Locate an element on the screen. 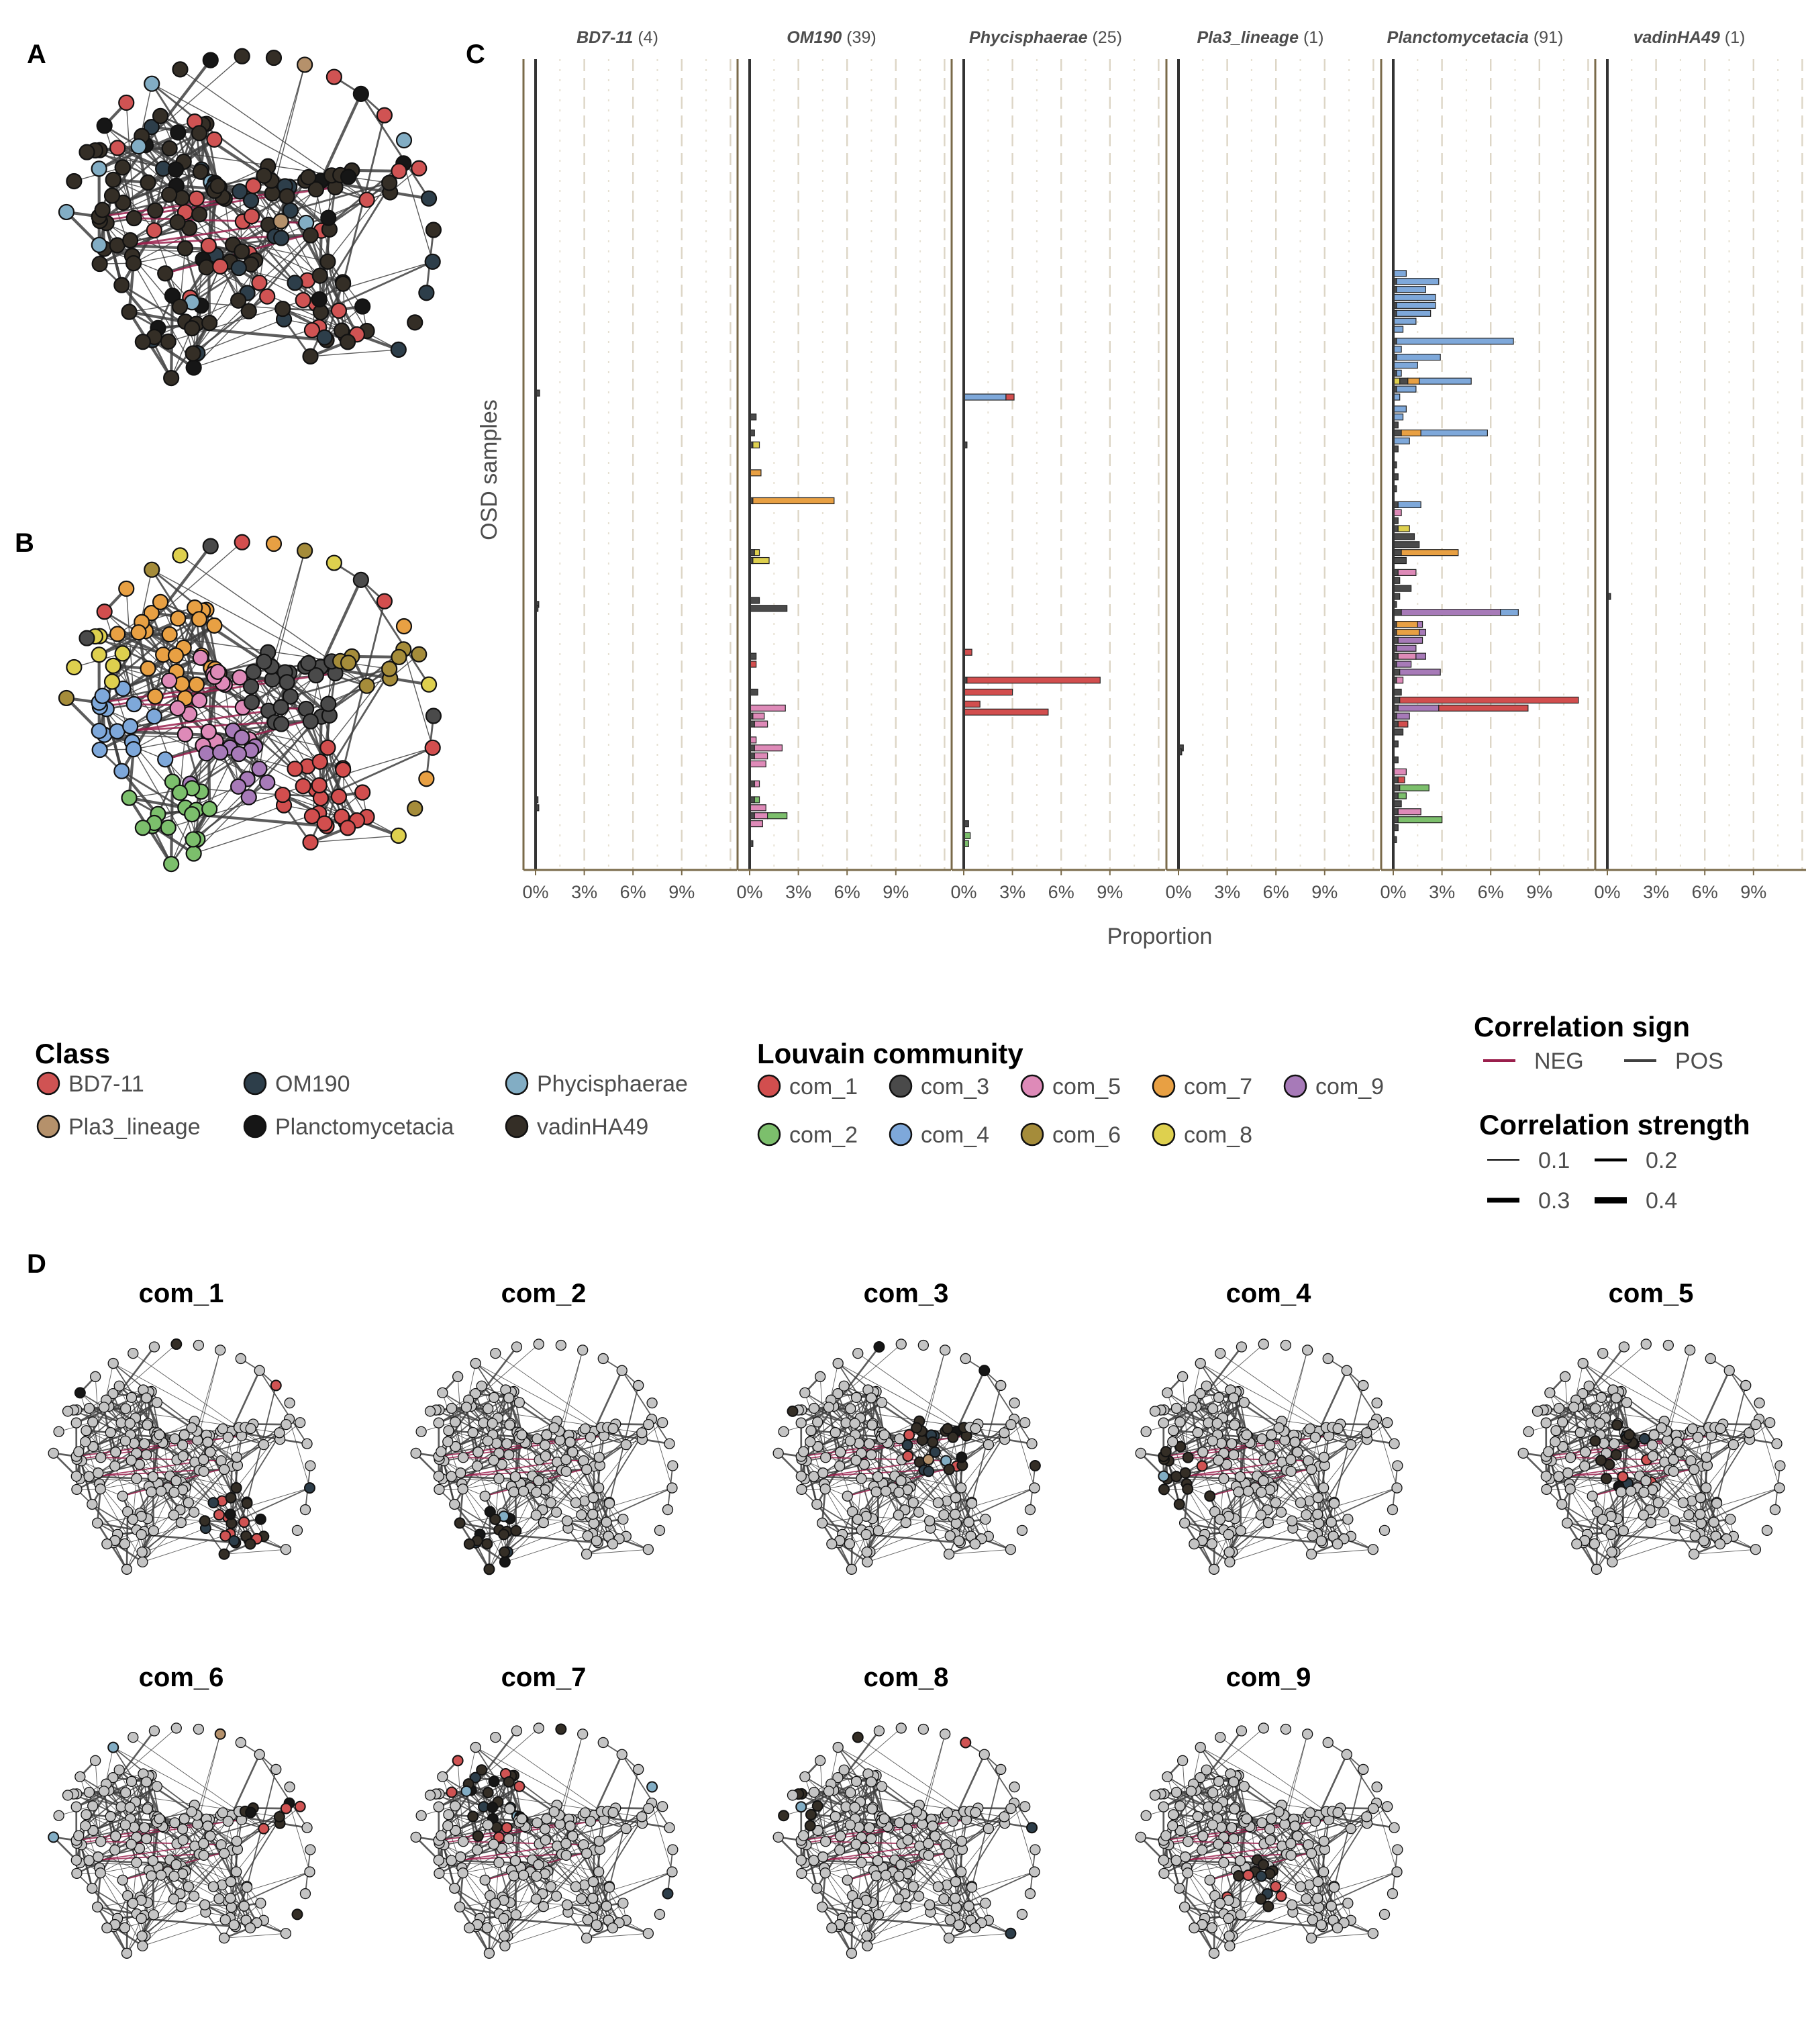 The width and height of the screenshot is (1806, 2044). network-edge-negative is located at coordinates (145, 1473).